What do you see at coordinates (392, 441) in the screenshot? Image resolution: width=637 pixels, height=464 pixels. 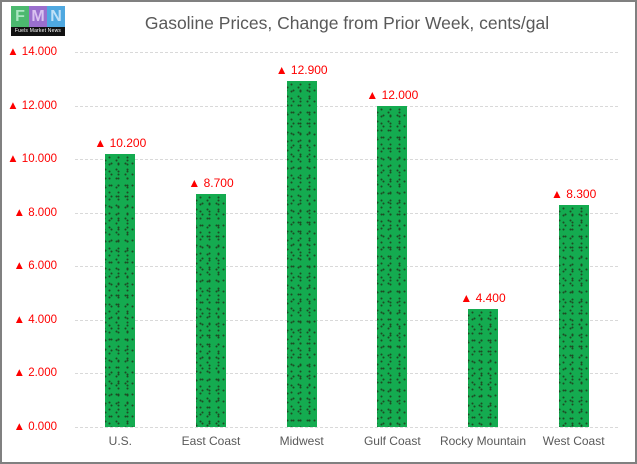 I see `x-axis-category-label: Gulf Coast` at bounding box center [392, 441].